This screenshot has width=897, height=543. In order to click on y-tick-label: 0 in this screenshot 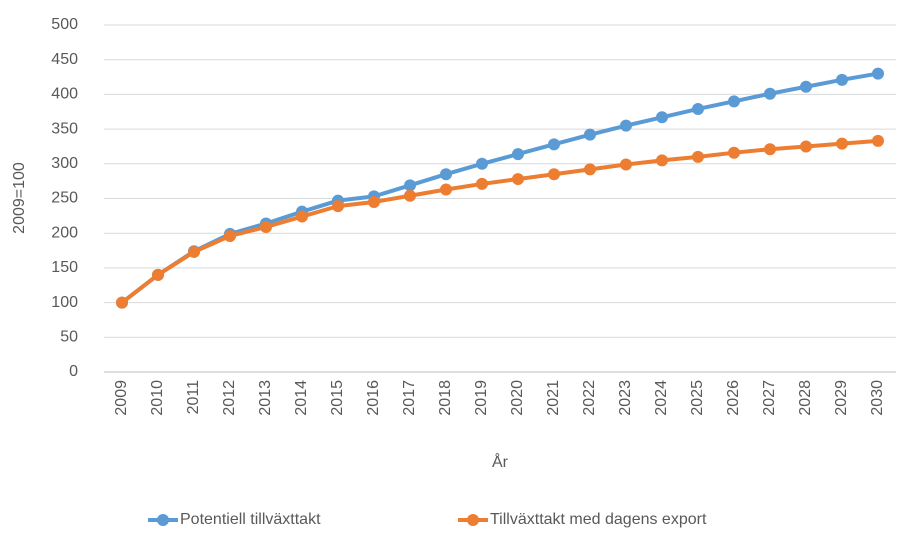, I will do `click(73, 371)`.